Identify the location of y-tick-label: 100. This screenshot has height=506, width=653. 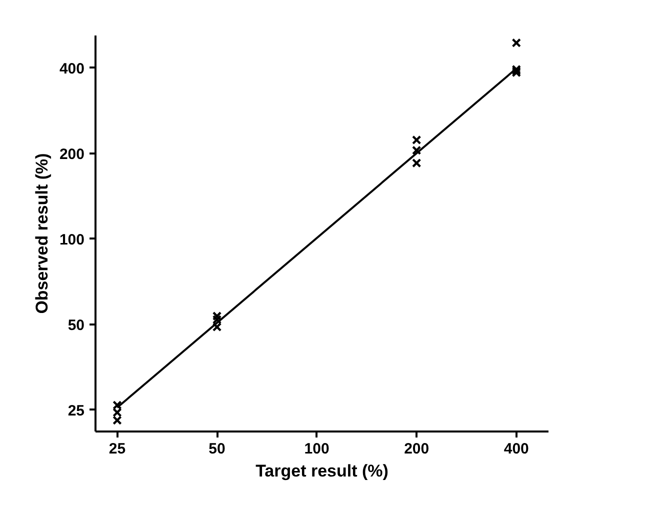
(72, 239).